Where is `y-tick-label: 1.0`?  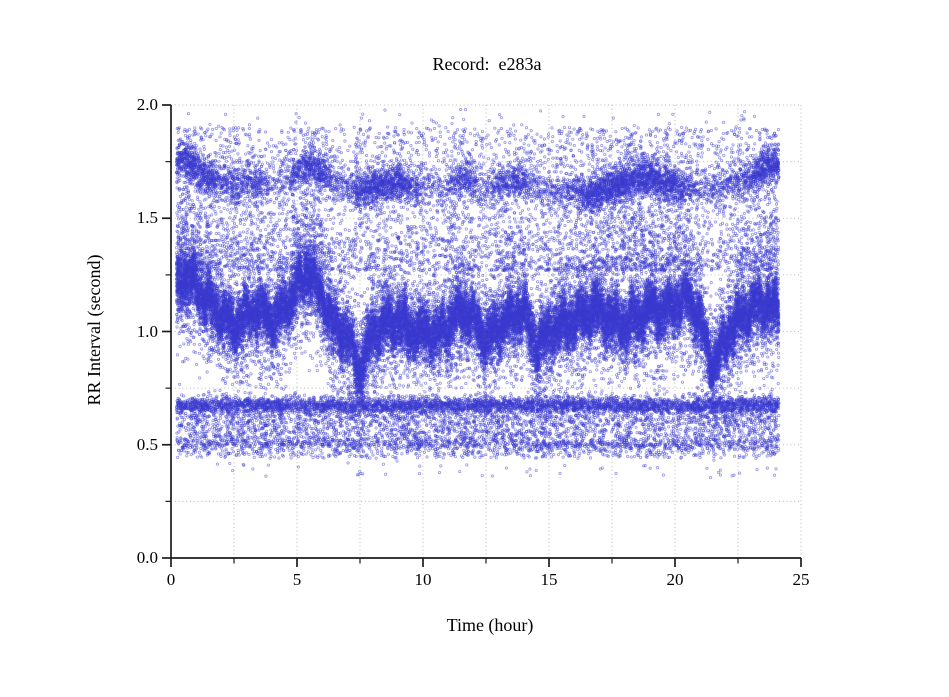
y-tick-label: 1.0 is located at coordinates (147, 331).